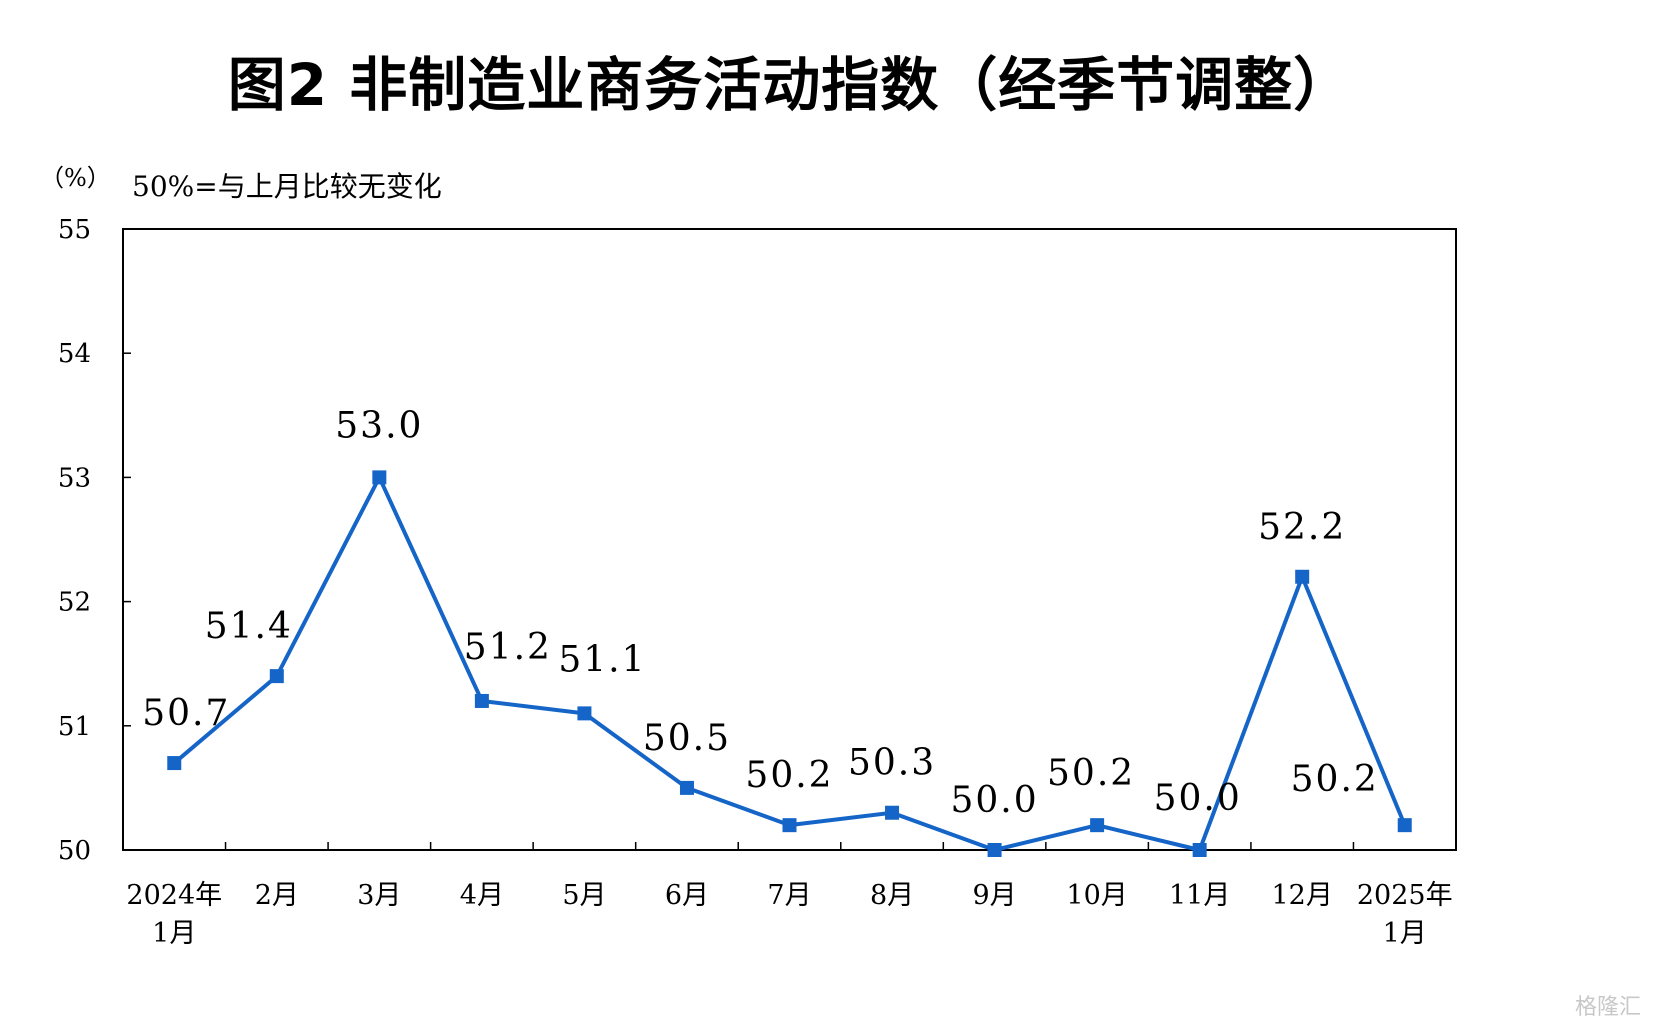  What do you see at coordinates (892, 763) in the screenshot?
I see `data-label: 50.3` at bounding box center [892, 763].